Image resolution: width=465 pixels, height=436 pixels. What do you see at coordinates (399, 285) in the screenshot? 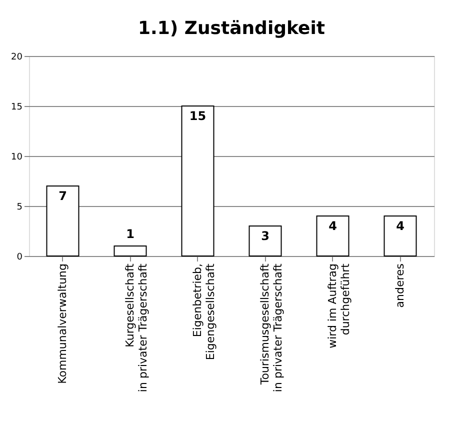
I see `x-tick-label: anderes` at bounding box center [399, 285].